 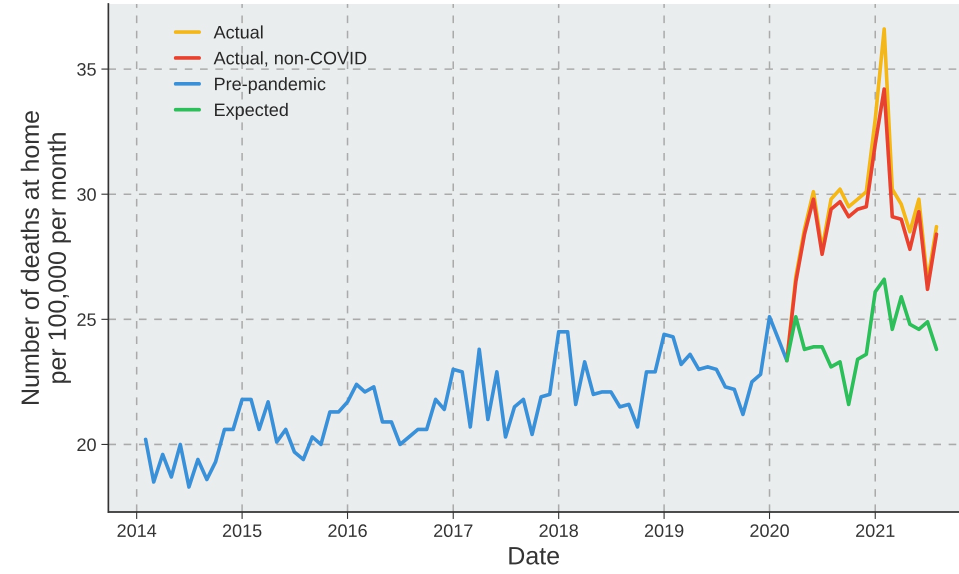 What do you see at coordinates (137, 531) in the screenshot?
I see `x-tick-label: 2014` at bounding box center [137, 531].